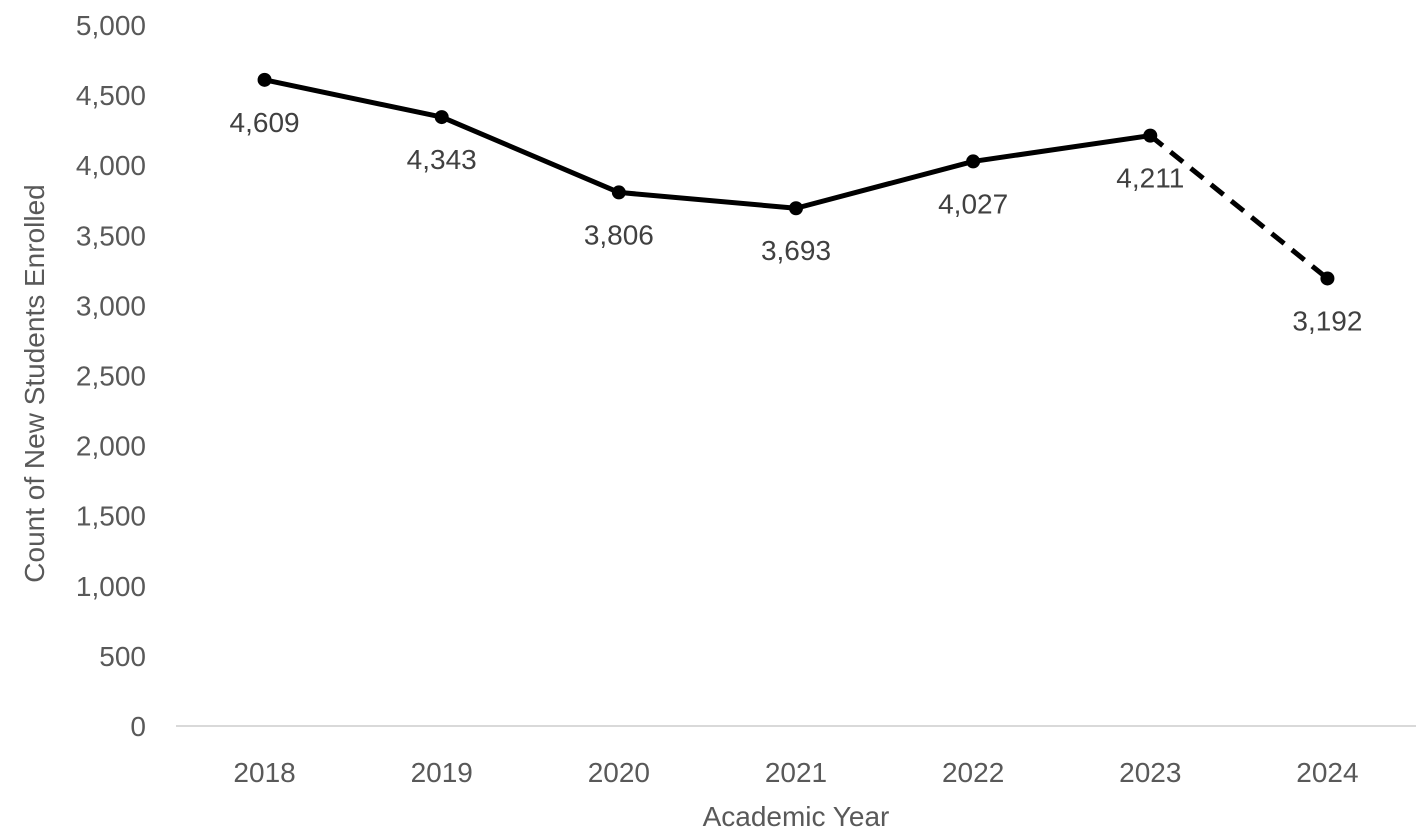 Image resolution: width=1428 pixels, height=834 pixels. I want to click on x-tick-label: 2022, so click(973, 772).